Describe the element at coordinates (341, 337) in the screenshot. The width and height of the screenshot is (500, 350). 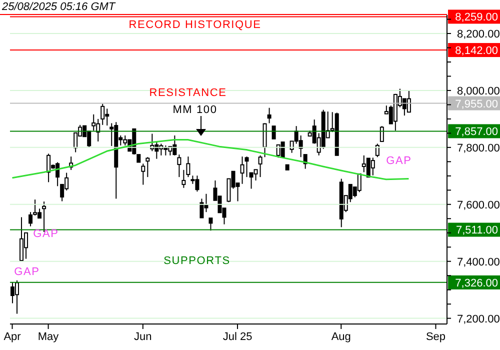
I see `x-tick-label: Aug` at that location.